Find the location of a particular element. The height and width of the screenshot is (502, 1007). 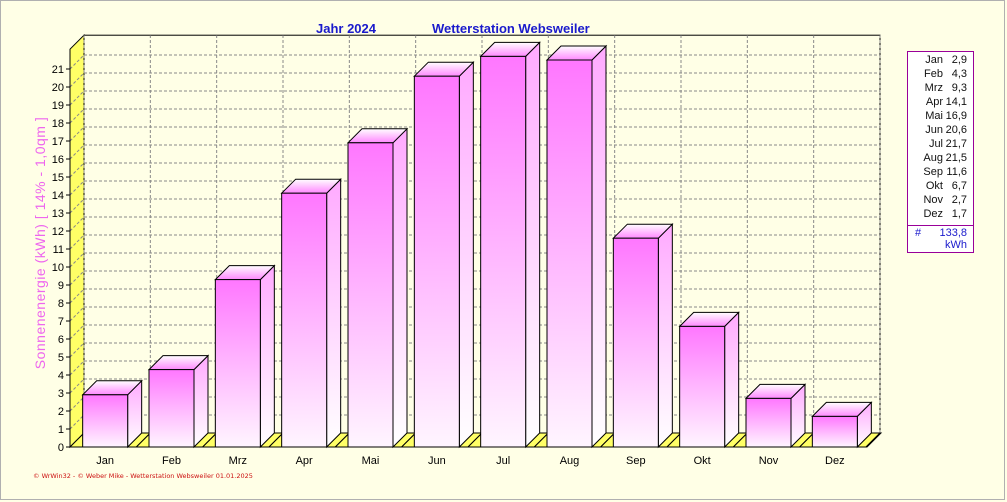

y-tick-label: 0 is located at coordinates (61, 448).